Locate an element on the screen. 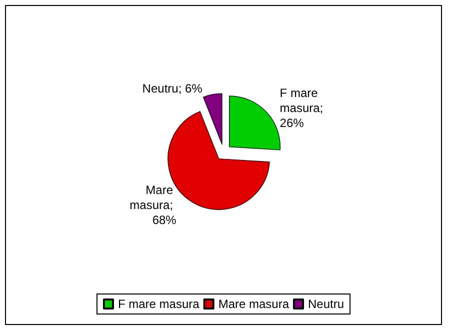  legend-label: Neutru is located at coordinates (326, 304).